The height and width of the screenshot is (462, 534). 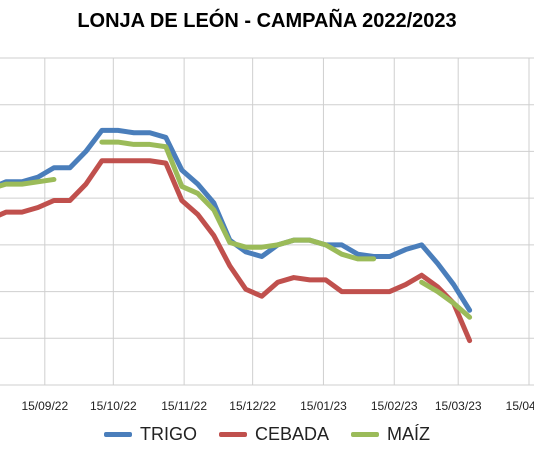 I want to click on legend-item: MAÍZ, so click(x=390, y=434).